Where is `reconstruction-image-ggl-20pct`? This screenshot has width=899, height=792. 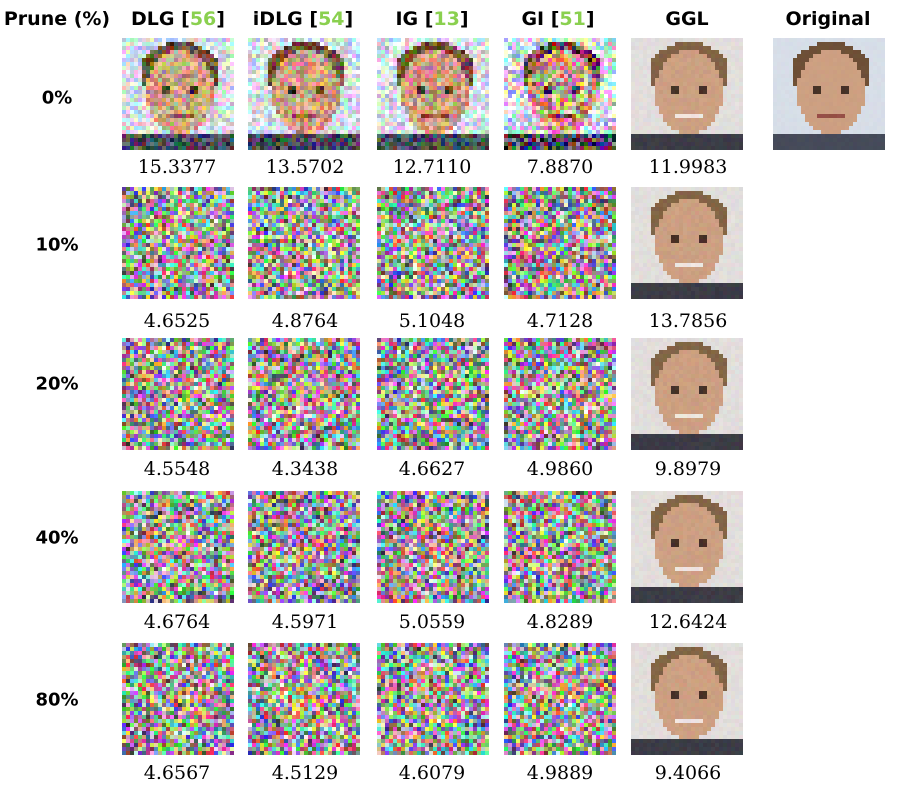
reconstruction-image-ggl-20pct is located at coordinates (687, 394).